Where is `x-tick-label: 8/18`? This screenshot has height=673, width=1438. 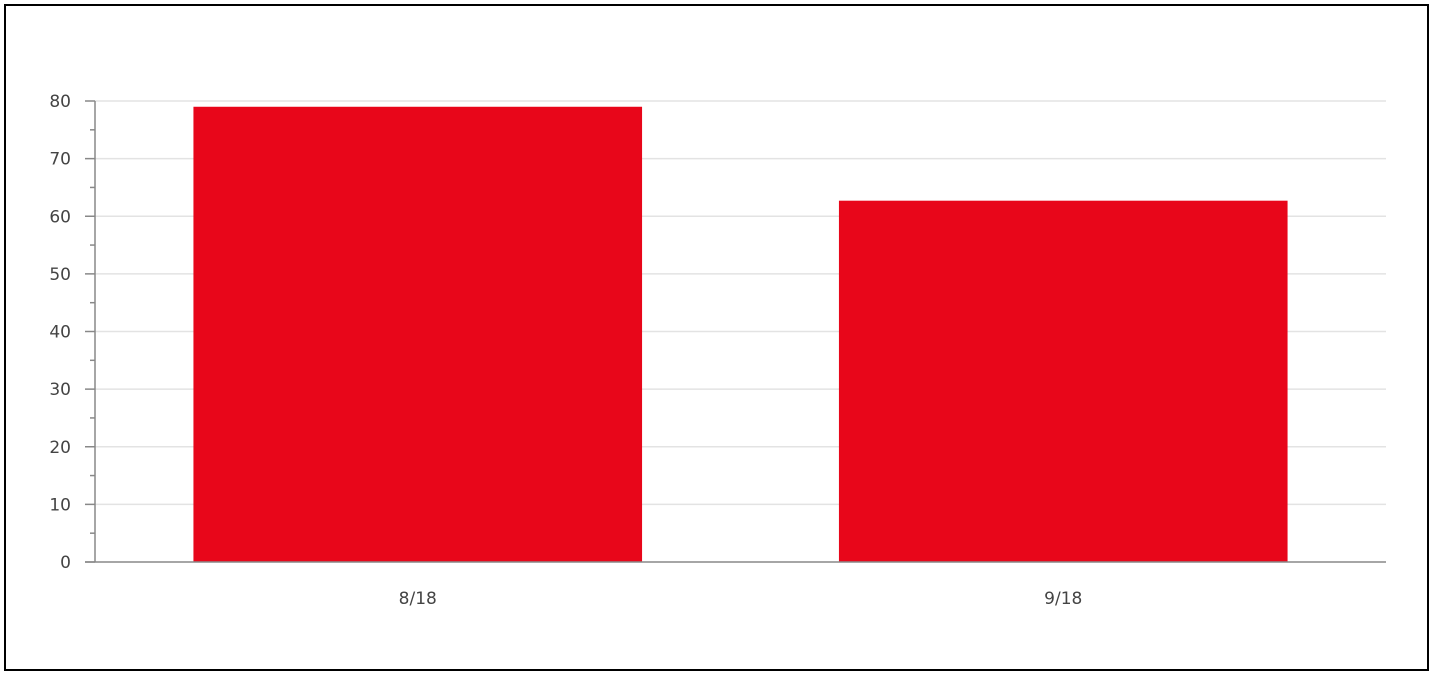
x-tick-label: 8/18 is located at coordinates (418, 599).